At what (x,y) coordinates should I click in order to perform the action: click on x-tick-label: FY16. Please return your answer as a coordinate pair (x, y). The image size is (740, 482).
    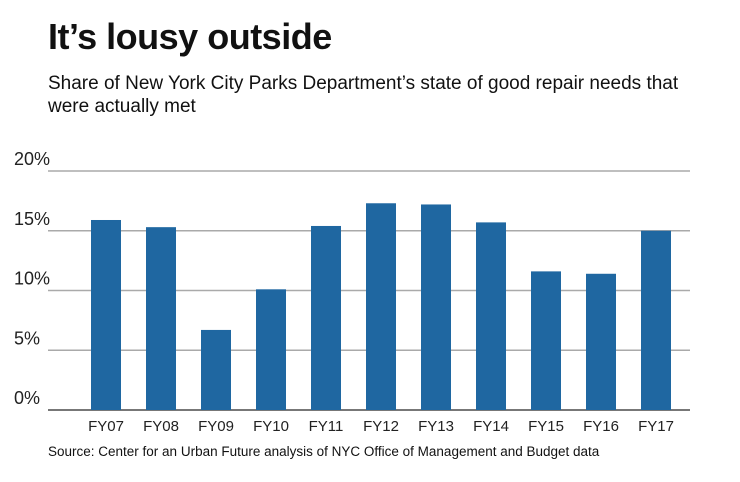
    Looking at the image, I should click on (601, 426).